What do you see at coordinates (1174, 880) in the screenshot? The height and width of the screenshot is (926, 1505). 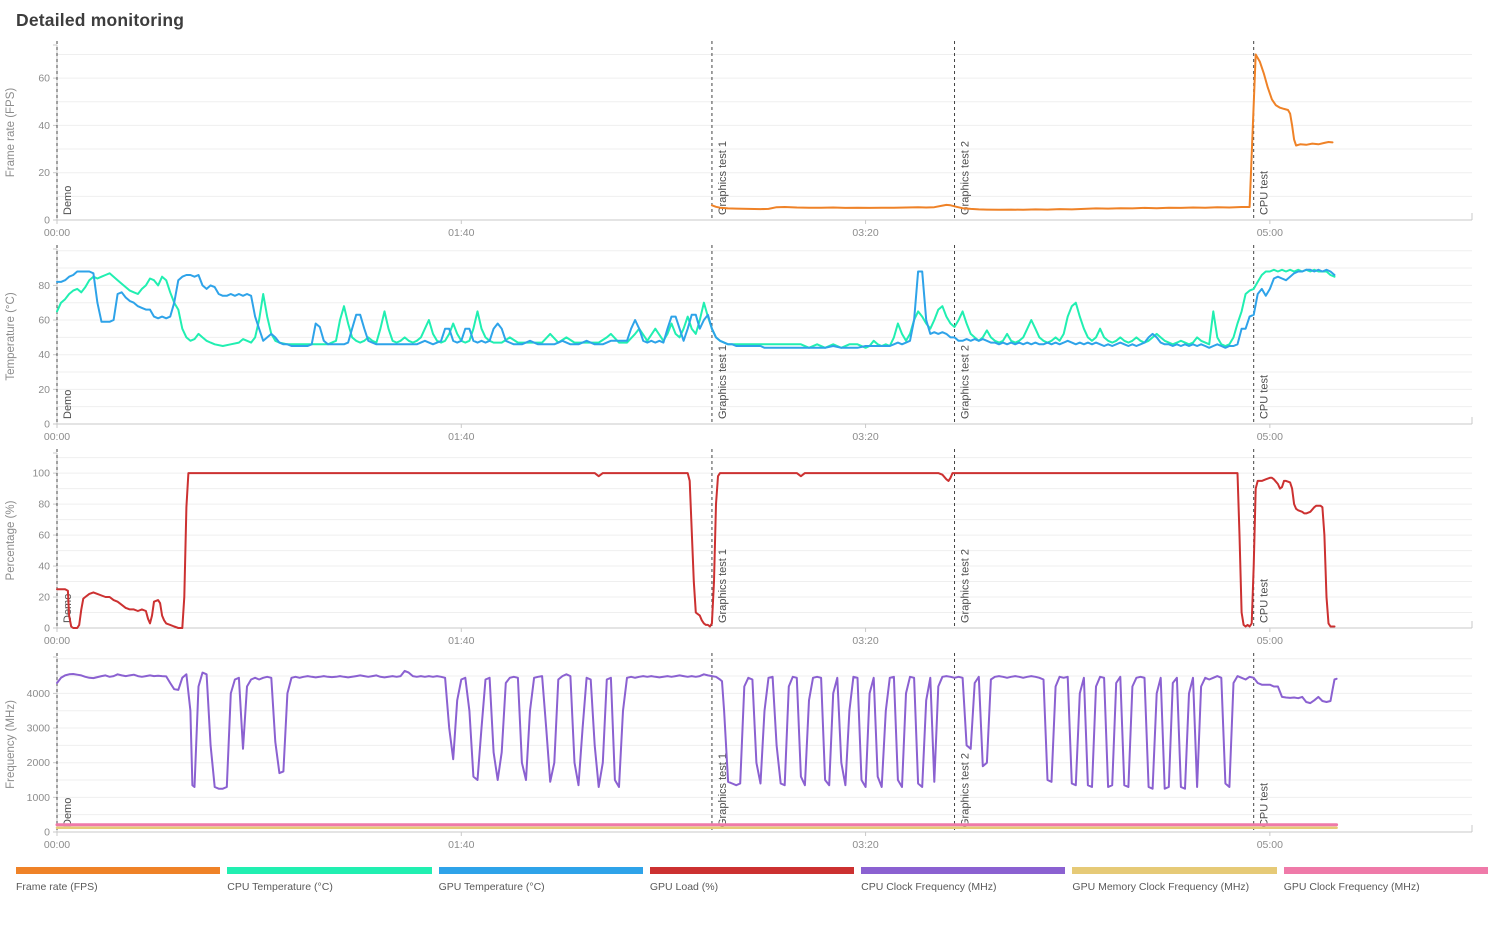 I see `legend-item-gpu-memory-clock-frequency-mhz: GPU Memory Clock Frequency (MHz)` at bounding box center [1174, 880].